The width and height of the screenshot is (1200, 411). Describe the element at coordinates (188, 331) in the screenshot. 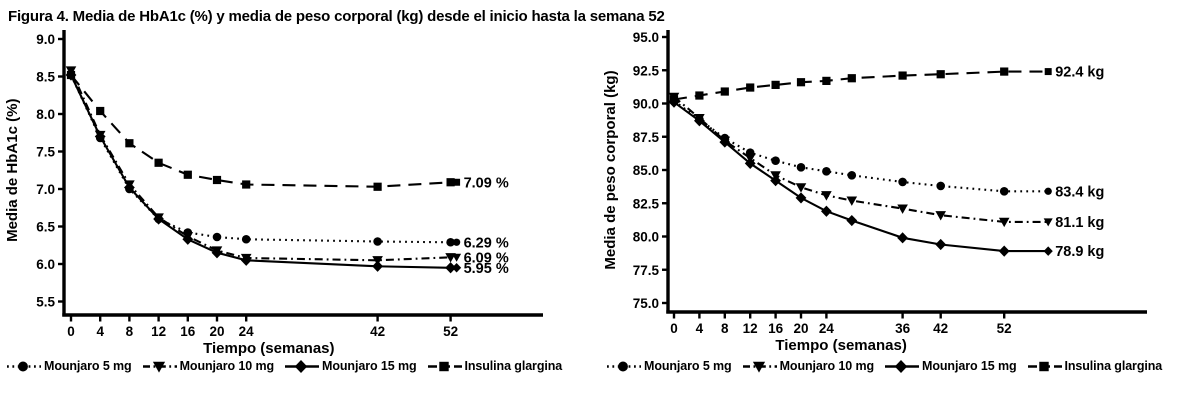

I see `x-tick-label: 16` at that location.